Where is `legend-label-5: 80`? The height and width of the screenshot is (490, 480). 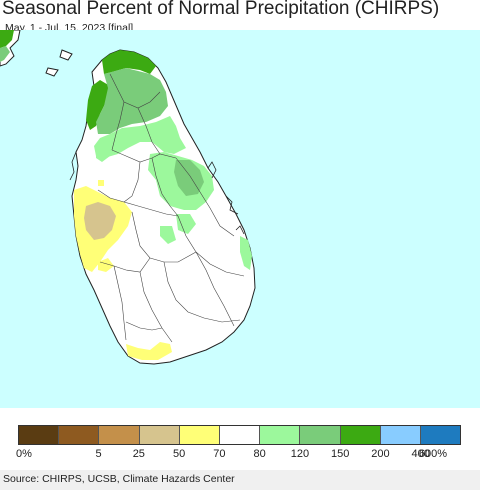 legend-label-5: 80 is located at coordinates (259, 454).